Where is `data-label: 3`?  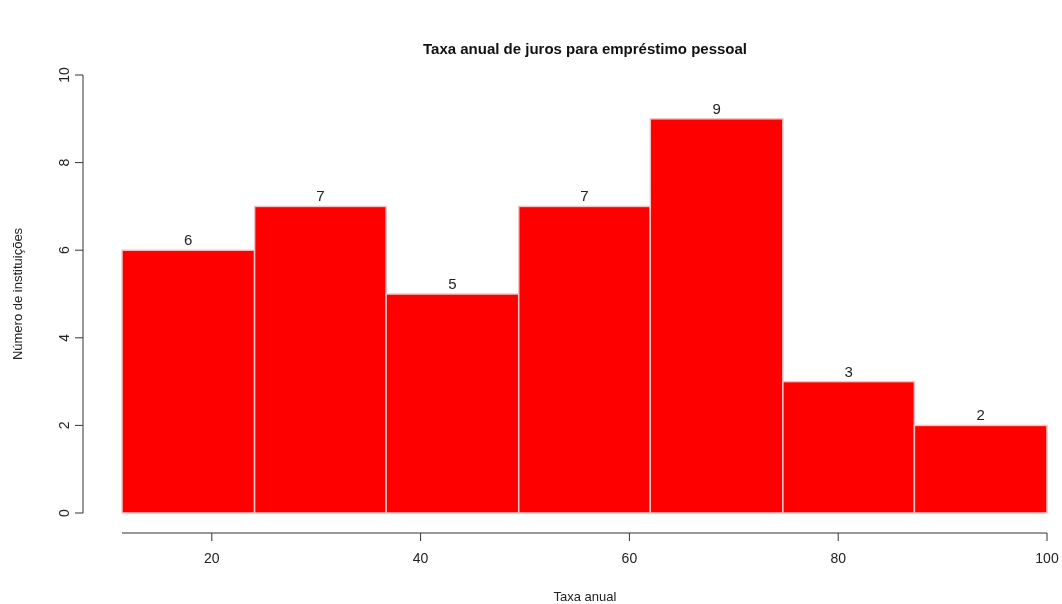 data-label: 3 is located at coordinates (848, 371).